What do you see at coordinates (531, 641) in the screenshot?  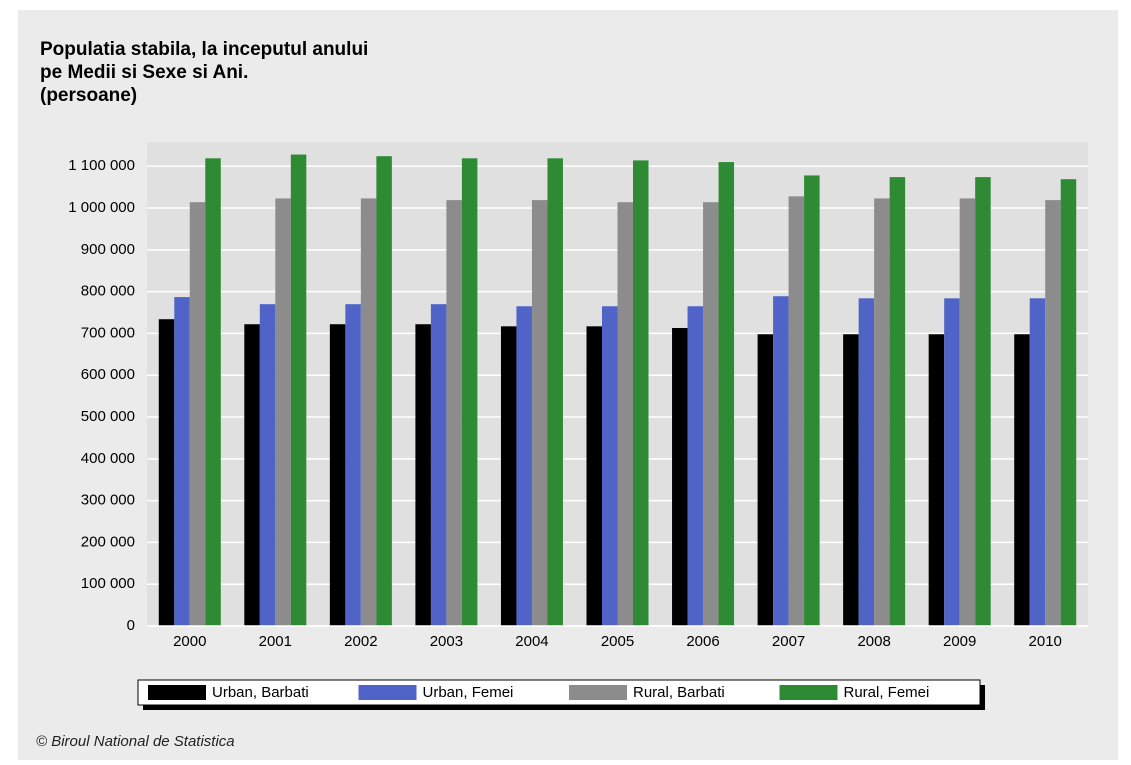 I see `x-tick-label: 2004` at bounding box center [531, 641].